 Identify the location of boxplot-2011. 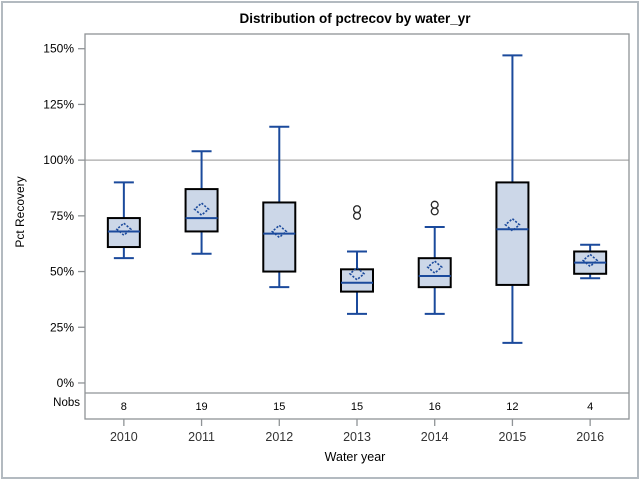
(201, 202).